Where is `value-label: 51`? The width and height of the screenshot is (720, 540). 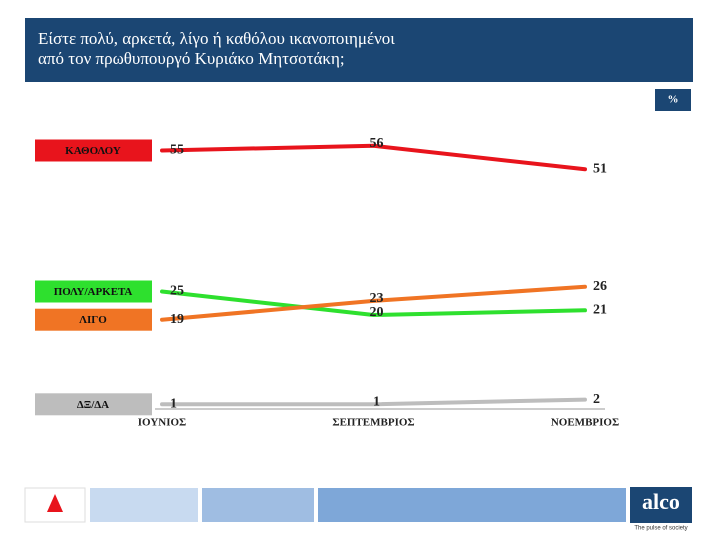
value-label: 51 is located at coordinates (600, 169).